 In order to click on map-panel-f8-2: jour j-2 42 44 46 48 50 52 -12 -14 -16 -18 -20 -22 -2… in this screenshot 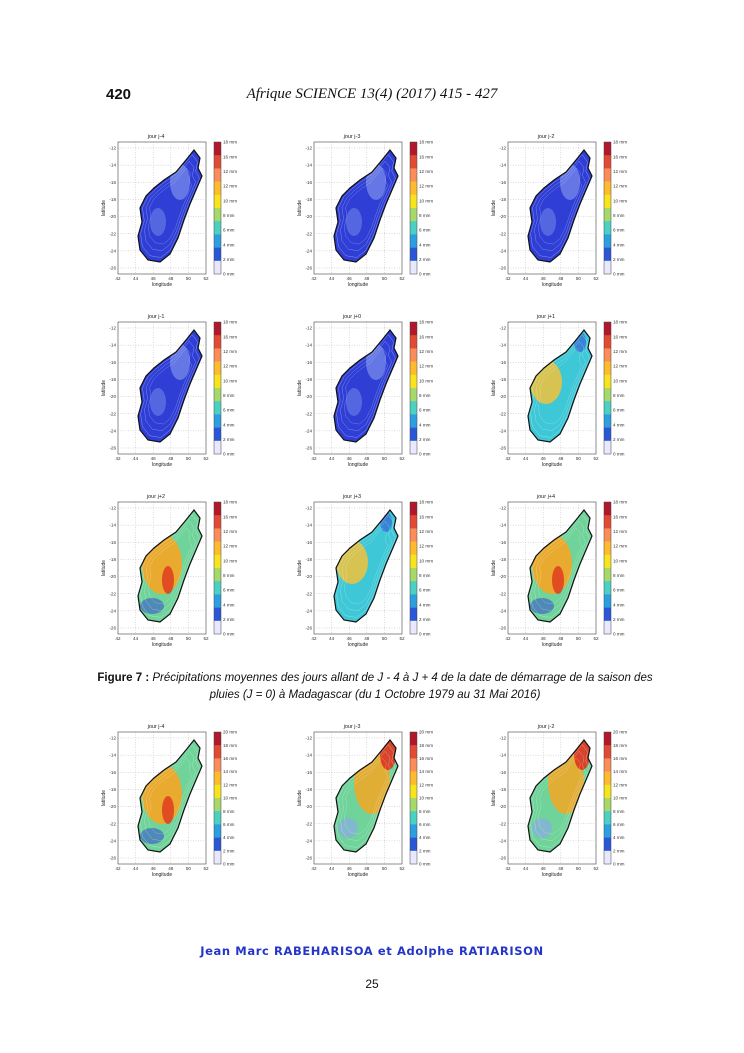, I will do `click(565, 807)`.